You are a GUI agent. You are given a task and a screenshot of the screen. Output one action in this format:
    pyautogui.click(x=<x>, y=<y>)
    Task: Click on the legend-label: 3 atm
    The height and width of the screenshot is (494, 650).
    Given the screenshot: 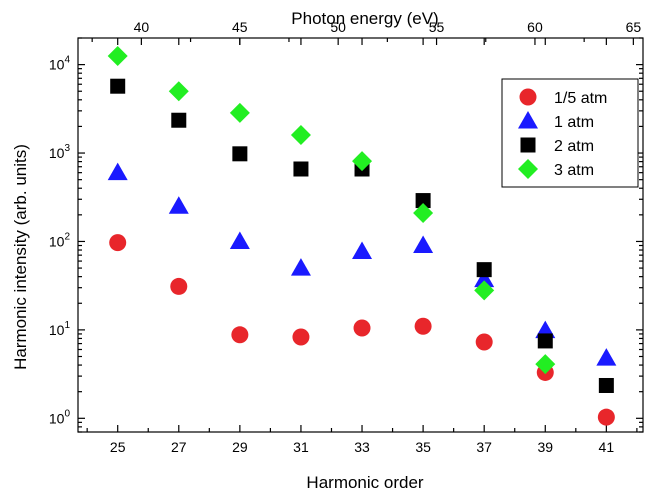 What is the action you would take?
    pyautogui.click(x=574, y=170)
    